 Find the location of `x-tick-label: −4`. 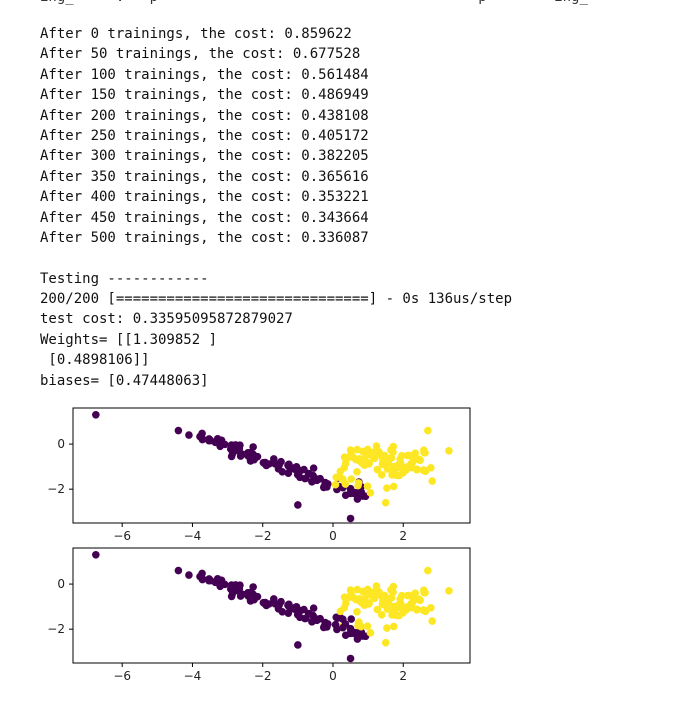

x-tick-label: −4 is located at coordinates (193, 536).